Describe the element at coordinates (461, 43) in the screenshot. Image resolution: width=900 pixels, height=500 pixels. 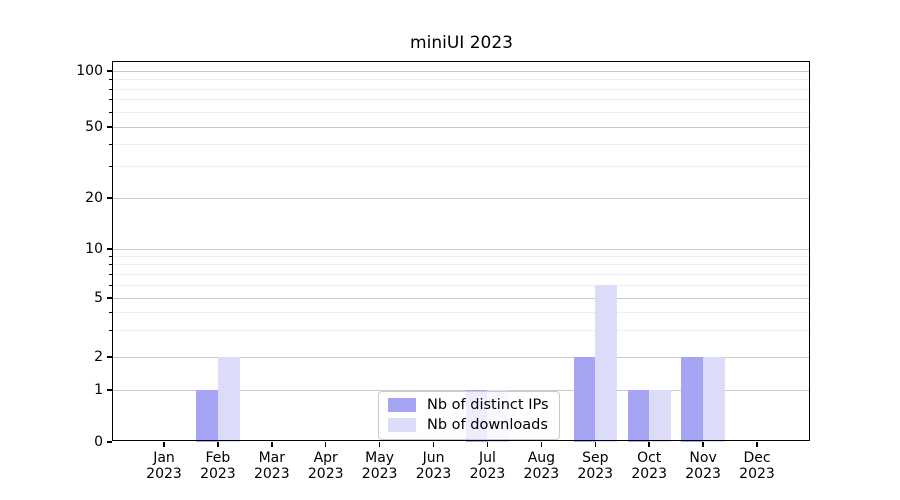
I see `chart-title: miniUI 2023` at that location.